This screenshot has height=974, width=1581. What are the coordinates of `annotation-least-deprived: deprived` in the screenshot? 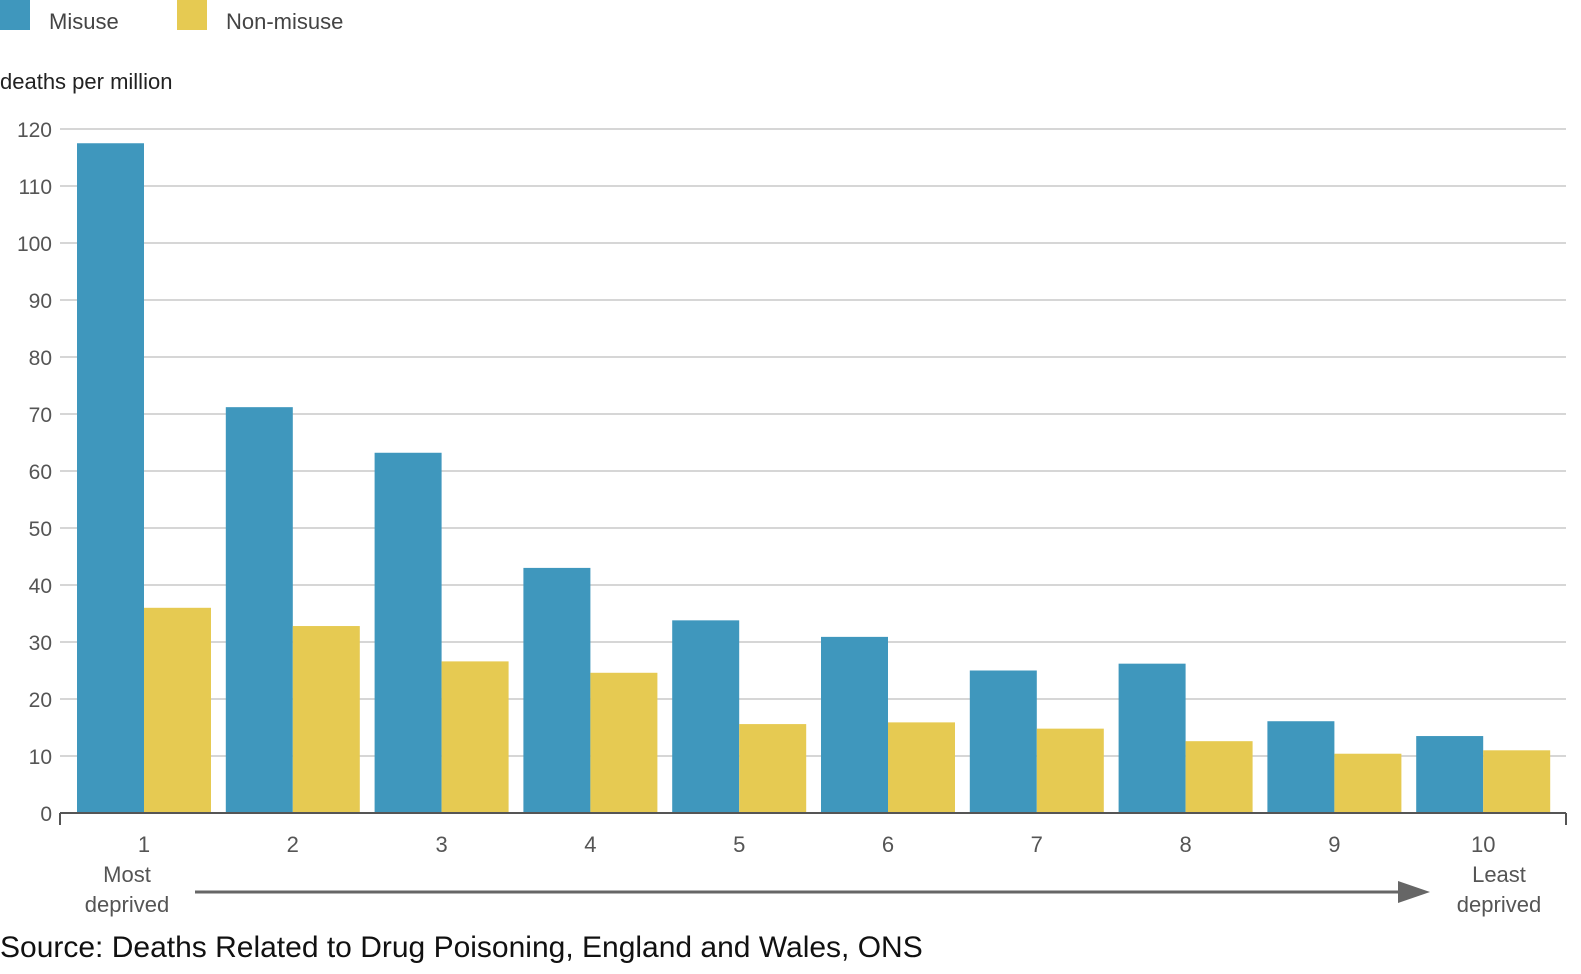 It's located at (1499, 904).